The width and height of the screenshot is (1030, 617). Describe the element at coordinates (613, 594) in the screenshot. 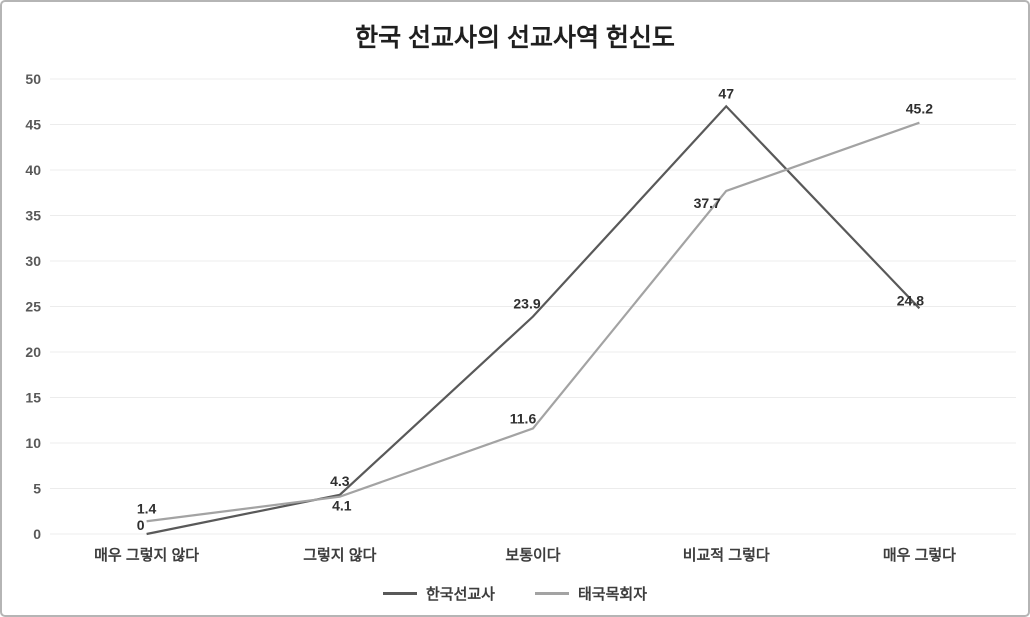

I see `legend-label-thai-pastor: 태국목회자` at that location.